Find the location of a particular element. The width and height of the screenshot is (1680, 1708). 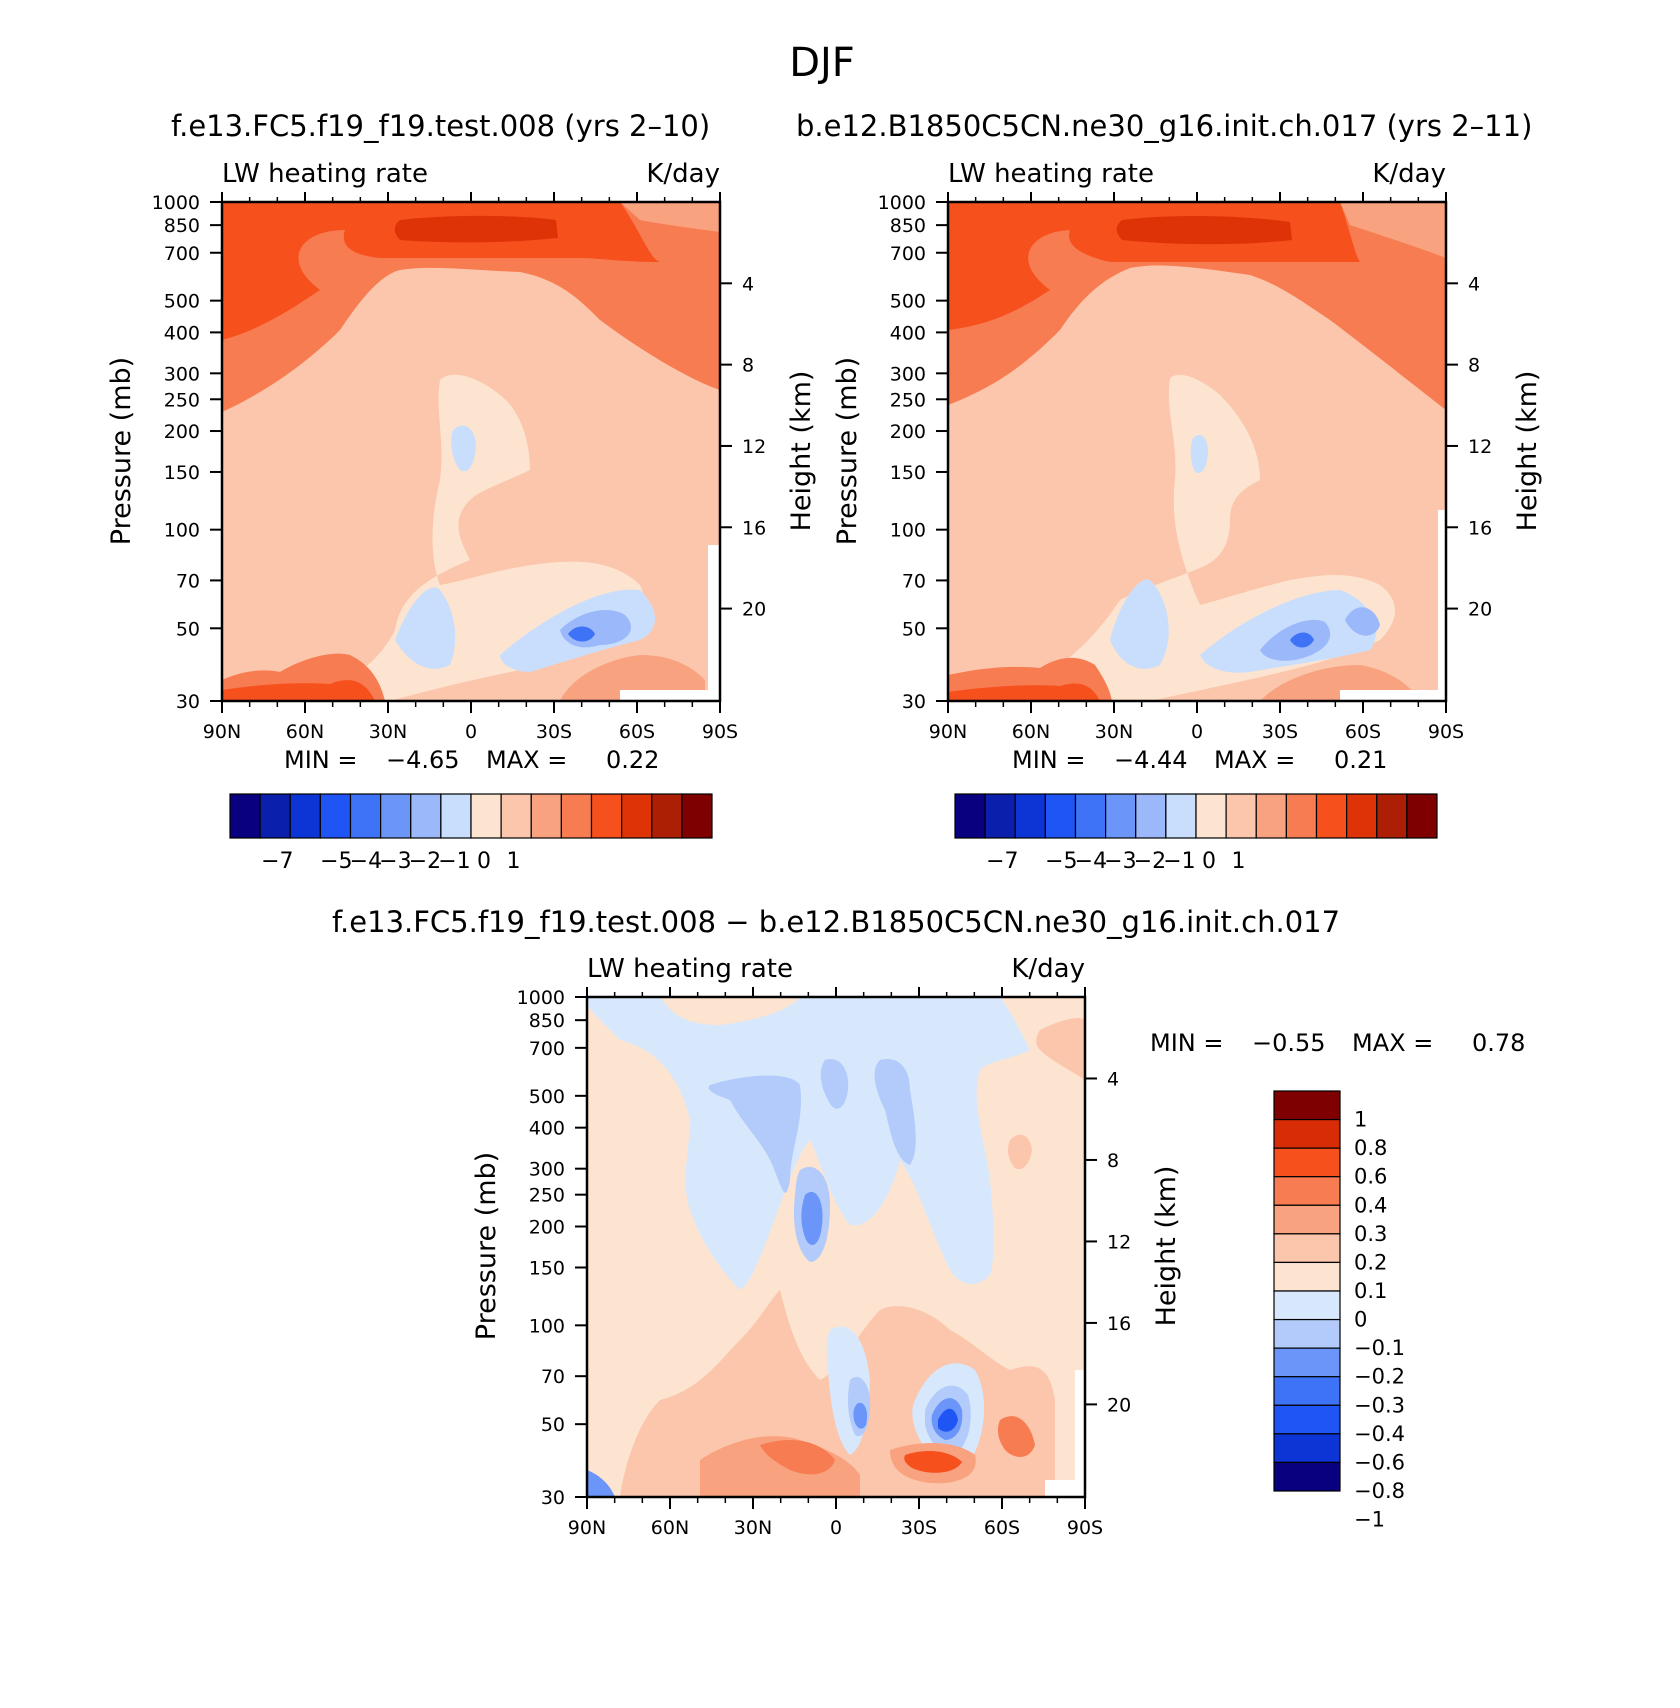

panel-diff-min-value: −0.55 is located at coordinates (1289, 1043).